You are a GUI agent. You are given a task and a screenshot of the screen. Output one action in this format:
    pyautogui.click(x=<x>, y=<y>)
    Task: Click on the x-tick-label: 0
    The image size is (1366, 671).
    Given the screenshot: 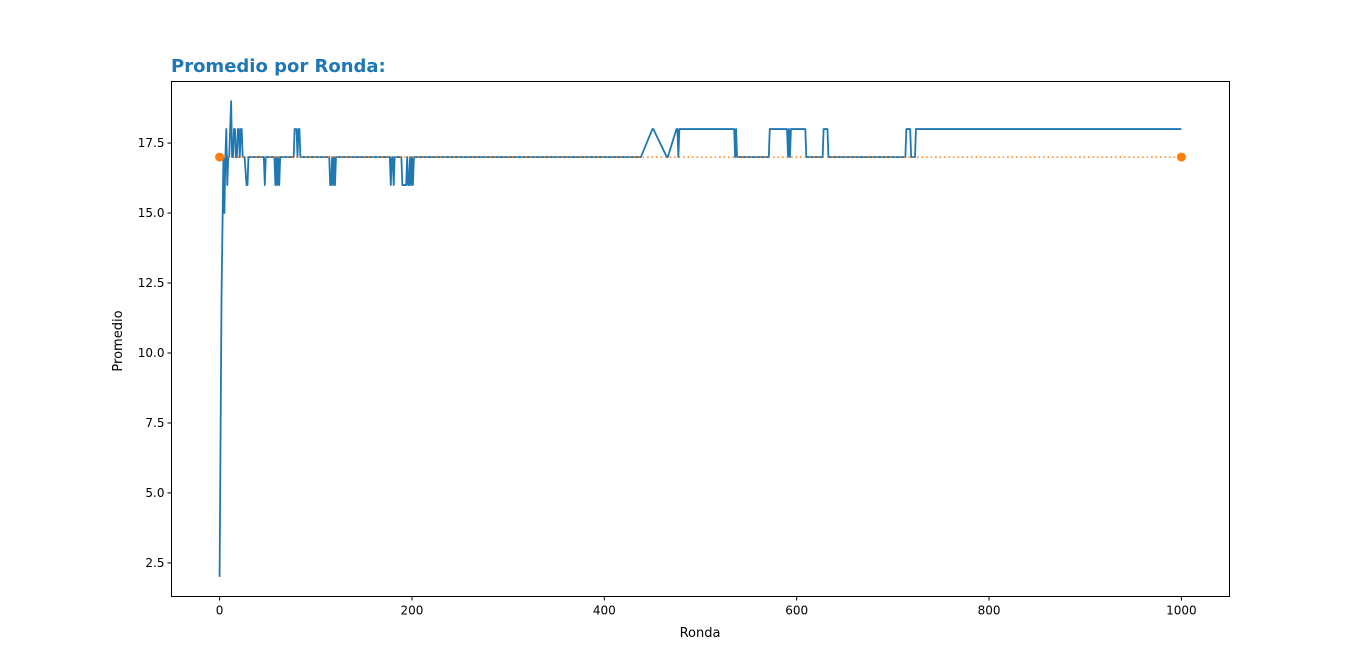 What is the action you would take?
    pyautogui.click(x=220, y=611)
    